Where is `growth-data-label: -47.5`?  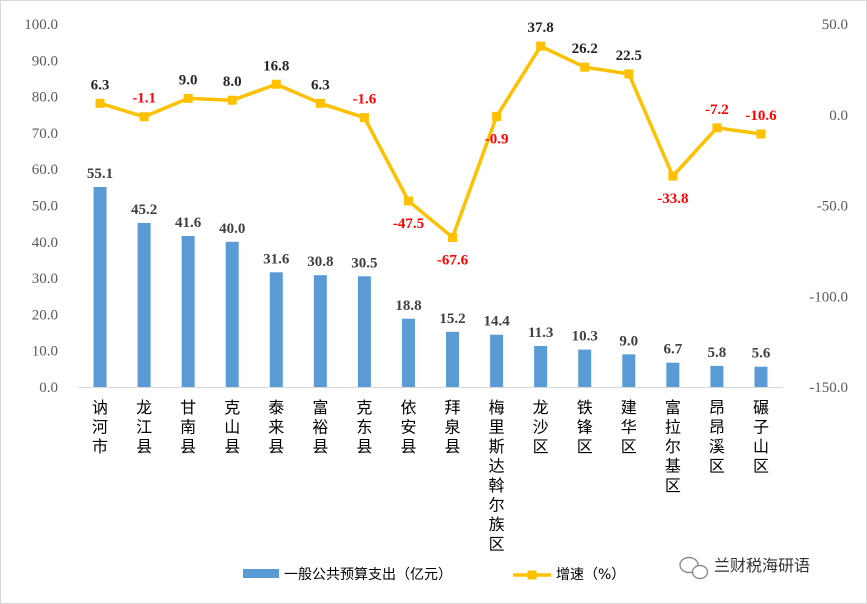 growth-data-label: -47.5 is located at coordinates (408, 224).